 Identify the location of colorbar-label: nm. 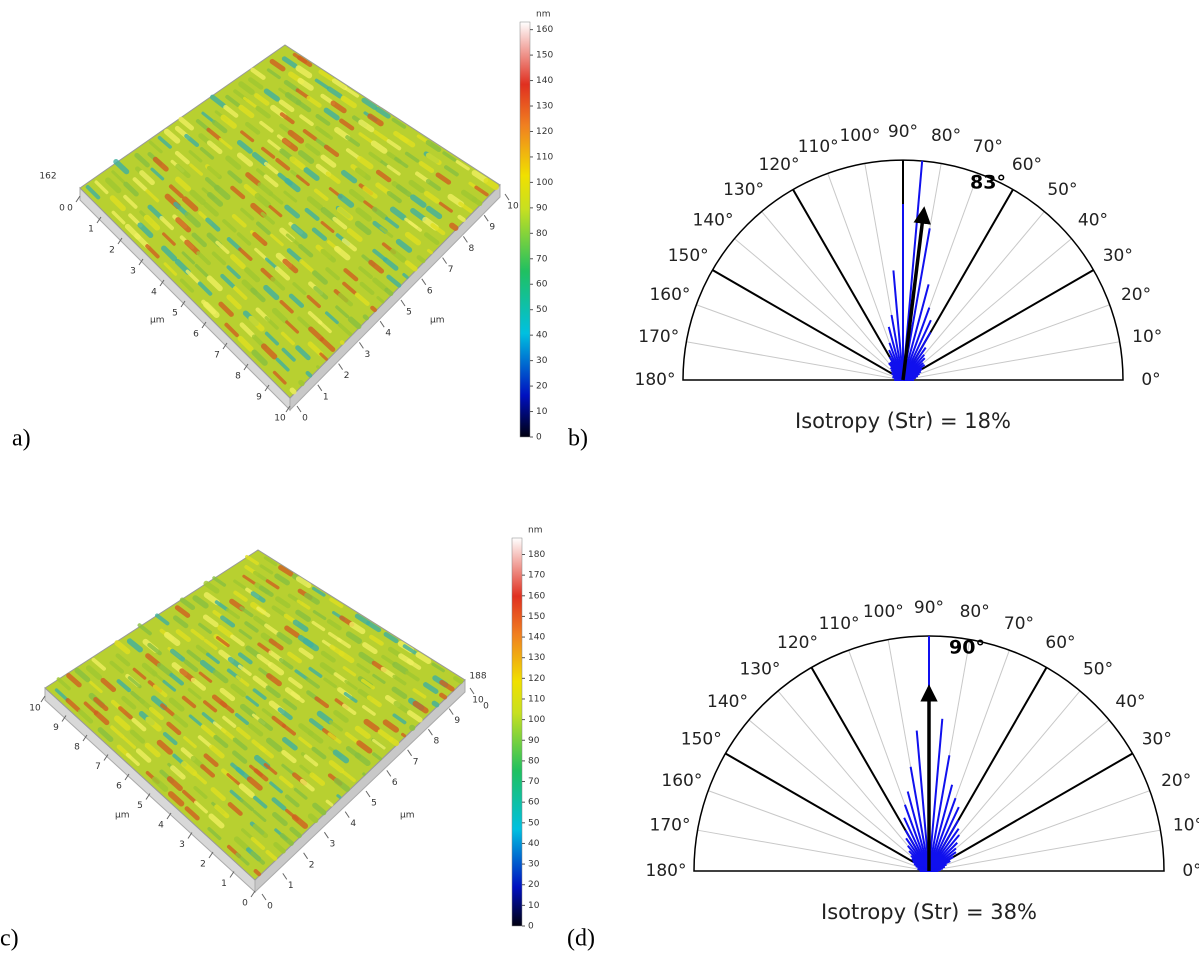
(543, 15).